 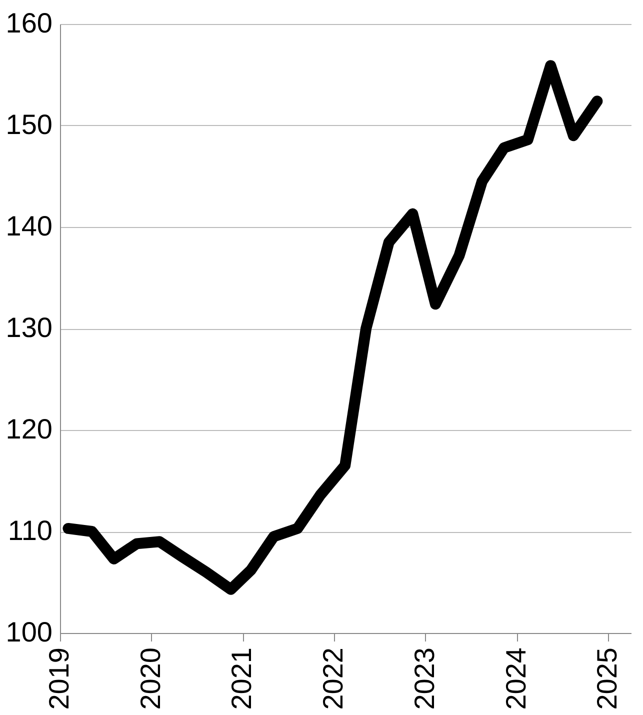 I want to click on x-tick-label: 2024, so click(x=516, y=679).